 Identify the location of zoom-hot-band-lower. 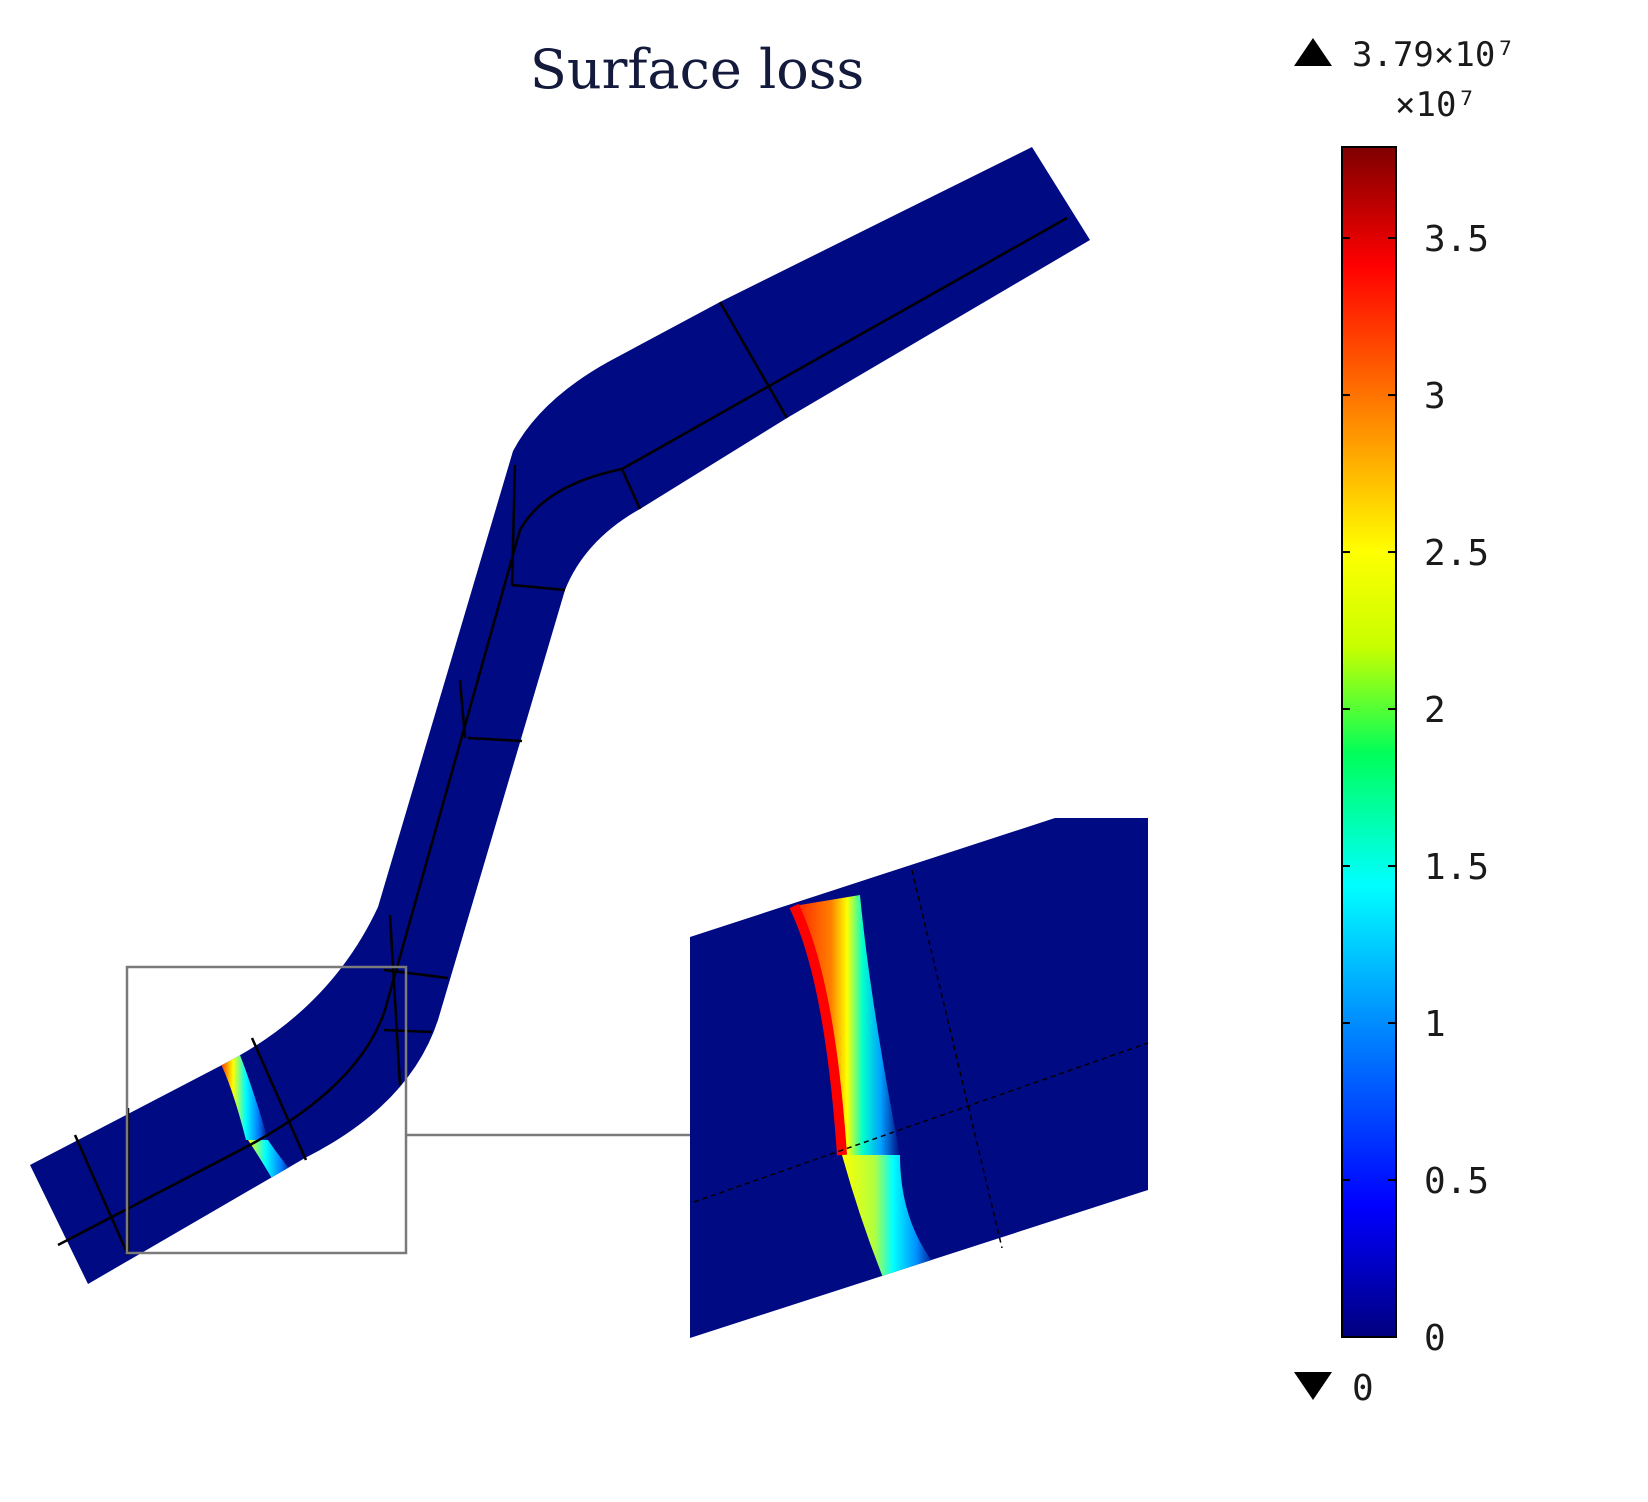
(888, 1217).